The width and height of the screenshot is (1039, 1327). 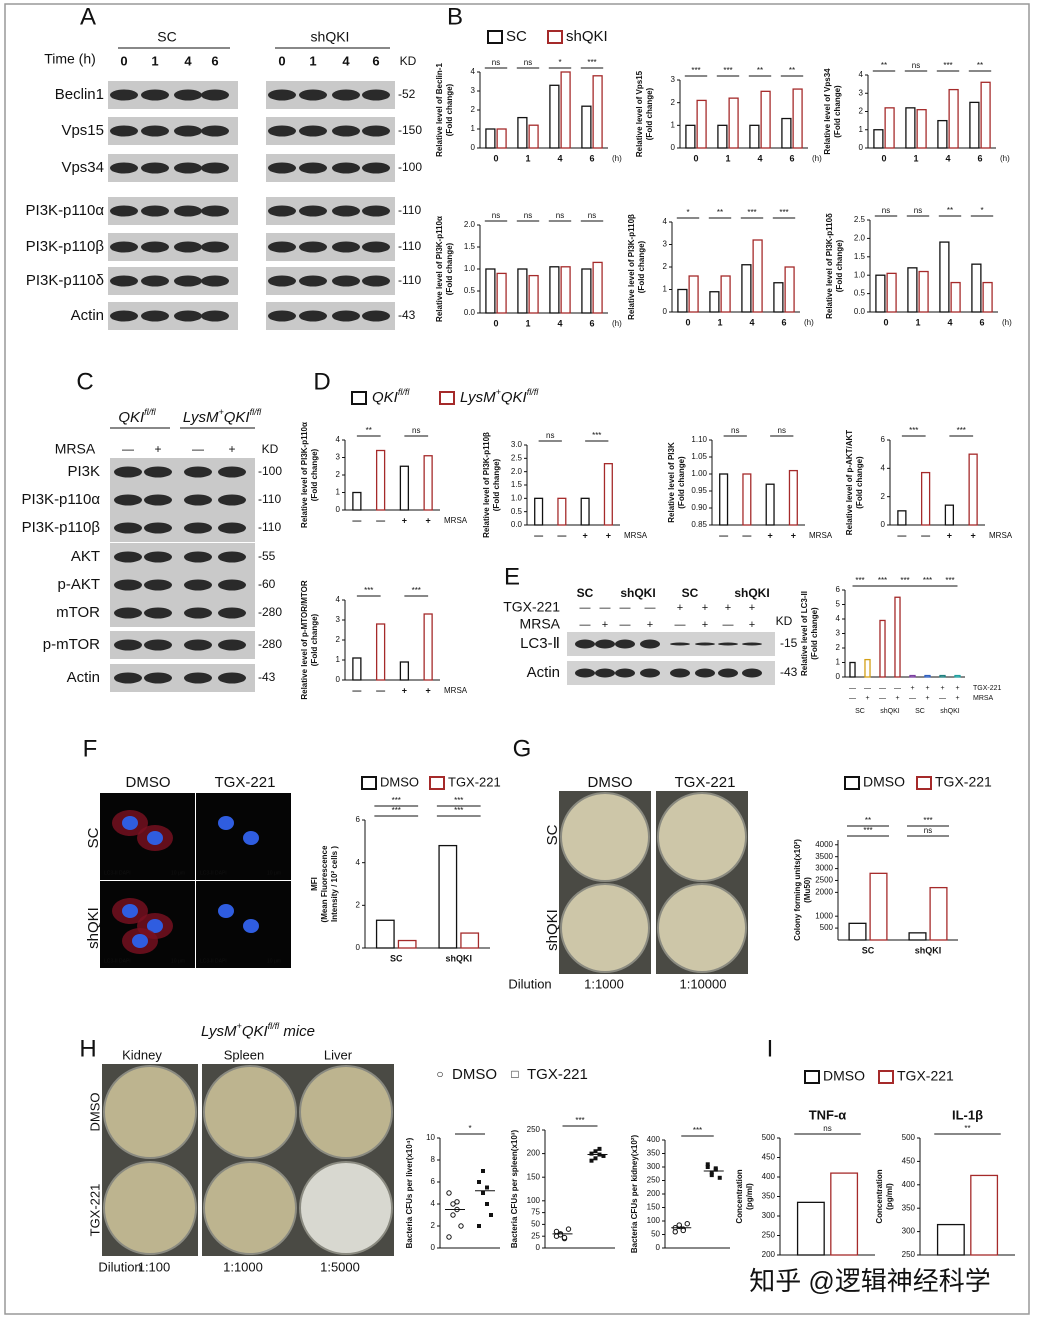 I want to click on x-tick-label: 6, so click(x=591, y=158).